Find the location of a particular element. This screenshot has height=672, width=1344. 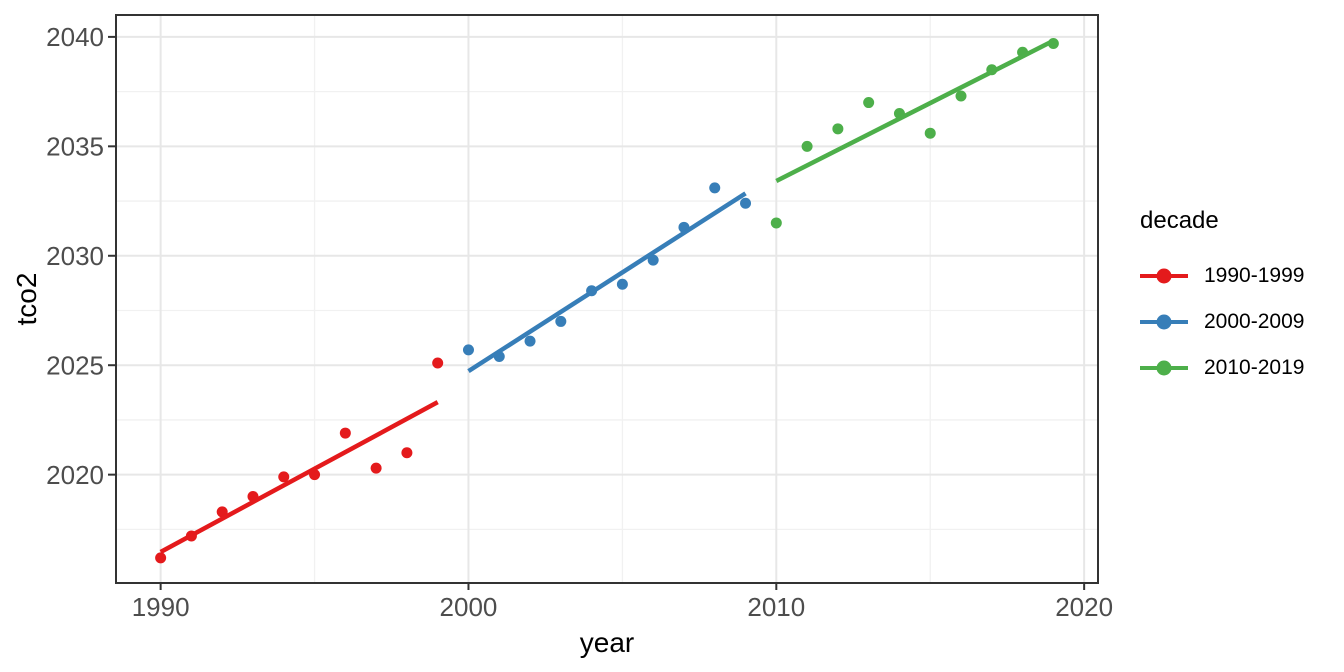

legend-title: decade is located at coordinates (1179, 220).